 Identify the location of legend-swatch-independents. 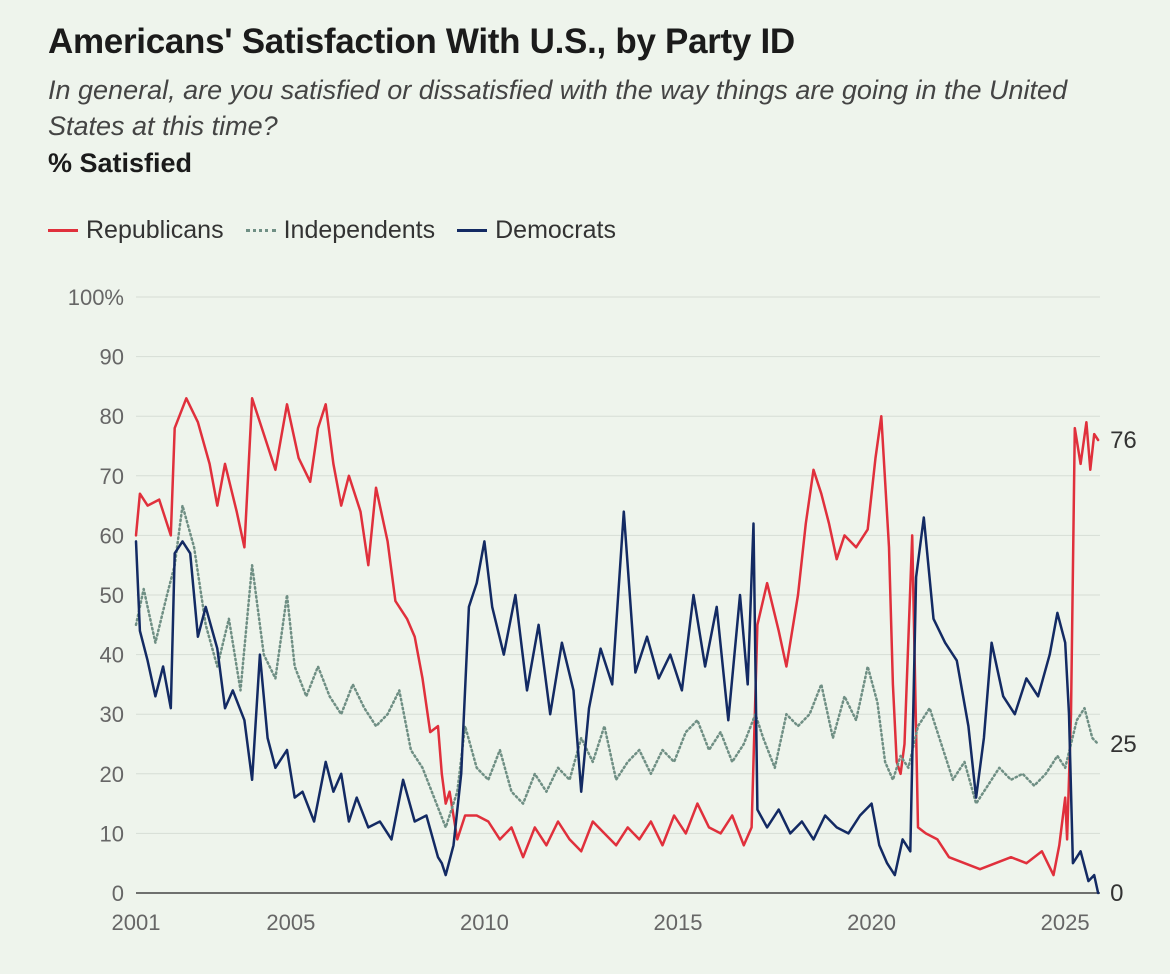
(260, 230).